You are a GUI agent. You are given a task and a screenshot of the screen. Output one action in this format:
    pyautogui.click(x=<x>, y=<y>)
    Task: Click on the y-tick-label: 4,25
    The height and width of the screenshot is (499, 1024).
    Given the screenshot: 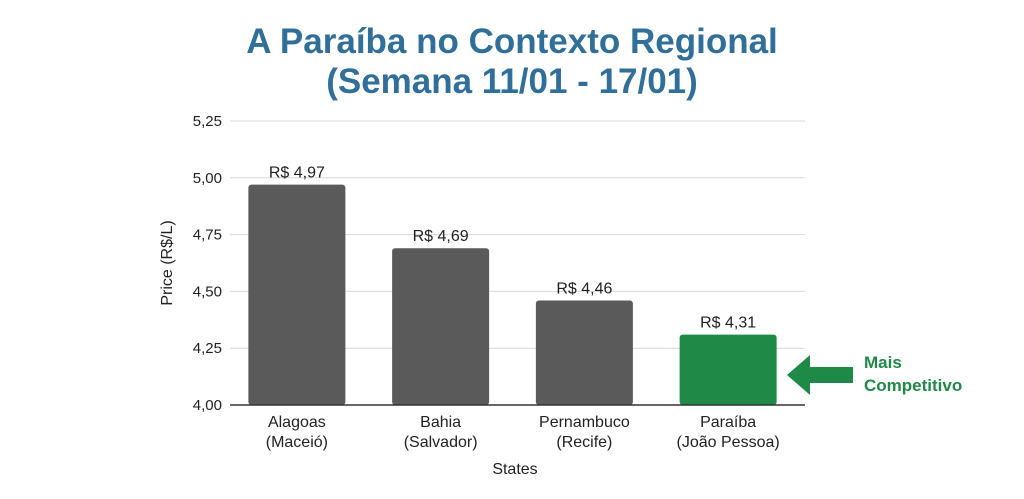 What is the action you would take?
    pyautogui.click(x=207, y=348)
    